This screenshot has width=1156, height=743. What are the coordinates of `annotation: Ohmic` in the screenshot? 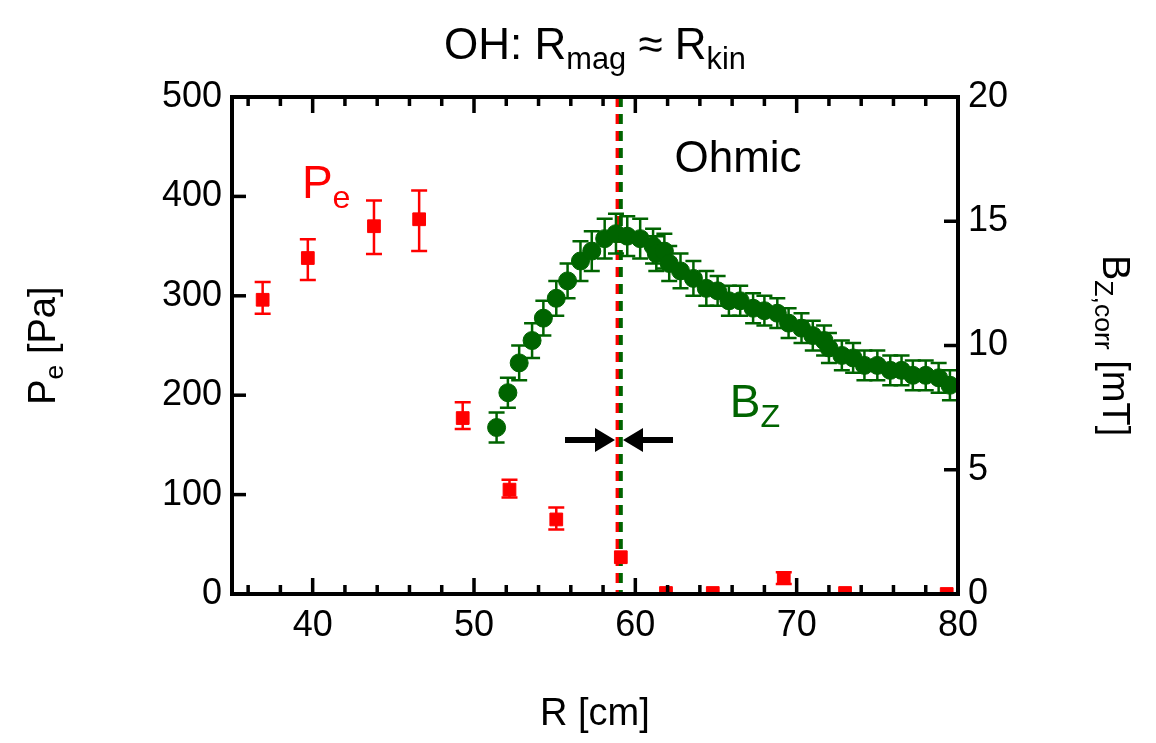 It's located at (738, 156).